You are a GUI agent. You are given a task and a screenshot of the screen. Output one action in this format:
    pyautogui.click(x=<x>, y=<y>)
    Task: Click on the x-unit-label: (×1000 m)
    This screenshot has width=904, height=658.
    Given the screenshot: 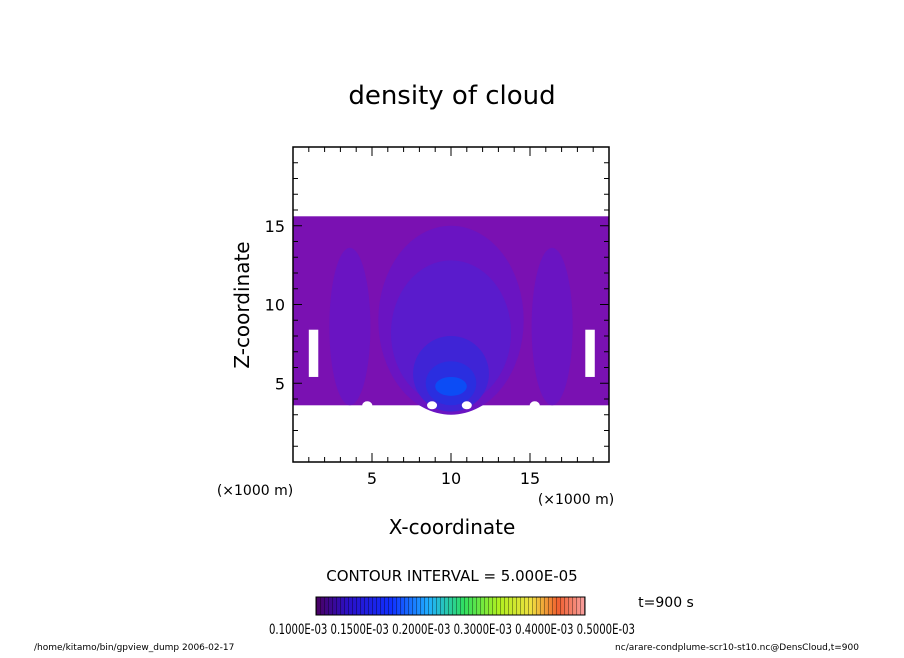 What is the action you would take?
    pyautogui.click(x=576, y=500)
    